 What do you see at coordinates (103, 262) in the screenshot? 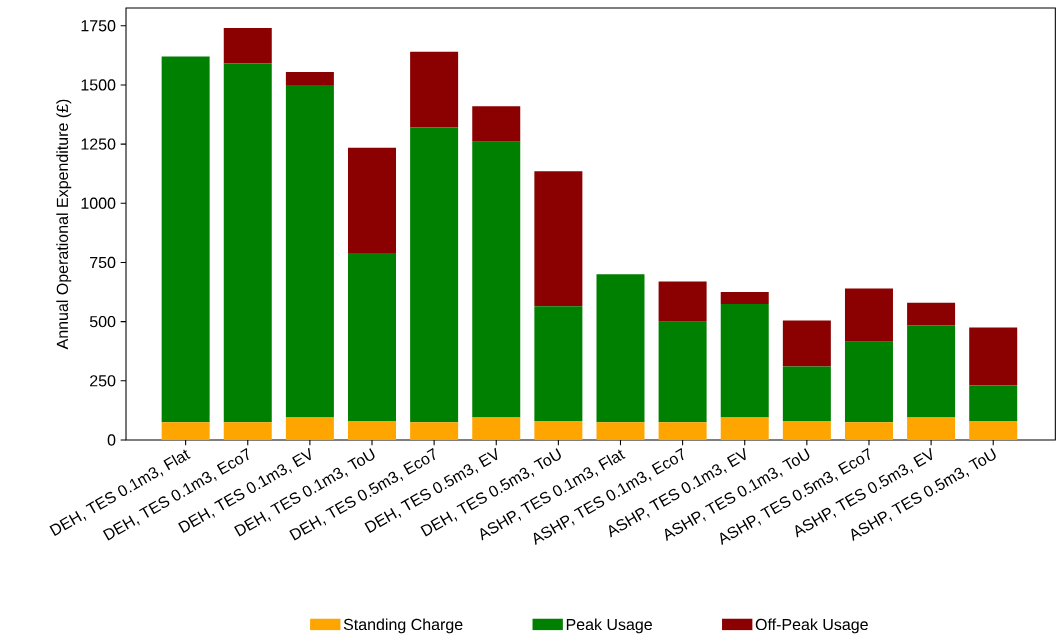
I see `y-tick-label: 750` at bounding box center [103, 262].